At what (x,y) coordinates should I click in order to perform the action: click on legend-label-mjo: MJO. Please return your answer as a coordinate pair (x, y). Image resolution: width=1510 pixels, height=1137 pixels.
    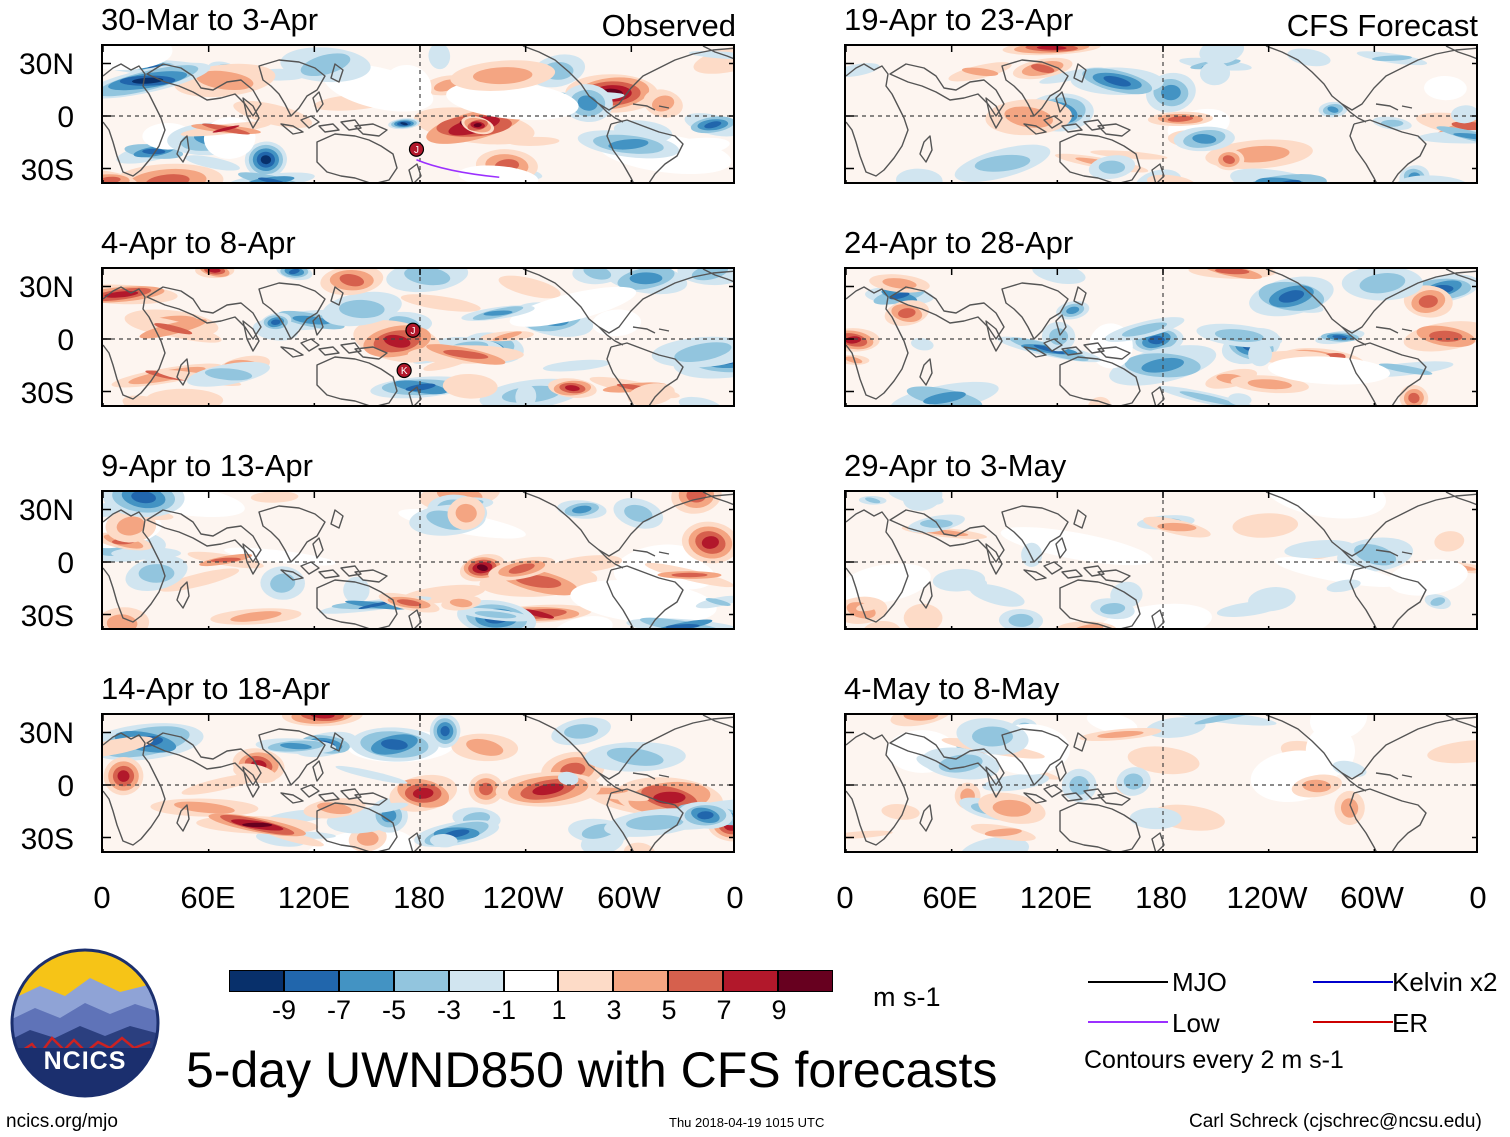
    Looking at the image, I should click on (1199, 982).